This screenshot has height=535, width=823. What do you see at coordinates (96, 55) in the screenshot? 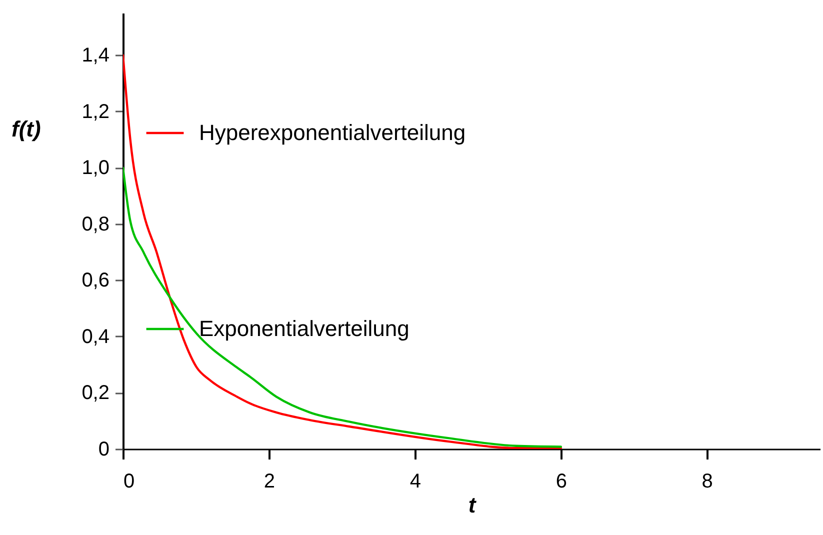
I see `y-tick-label: 1,4` at bounding box center [96, 55].